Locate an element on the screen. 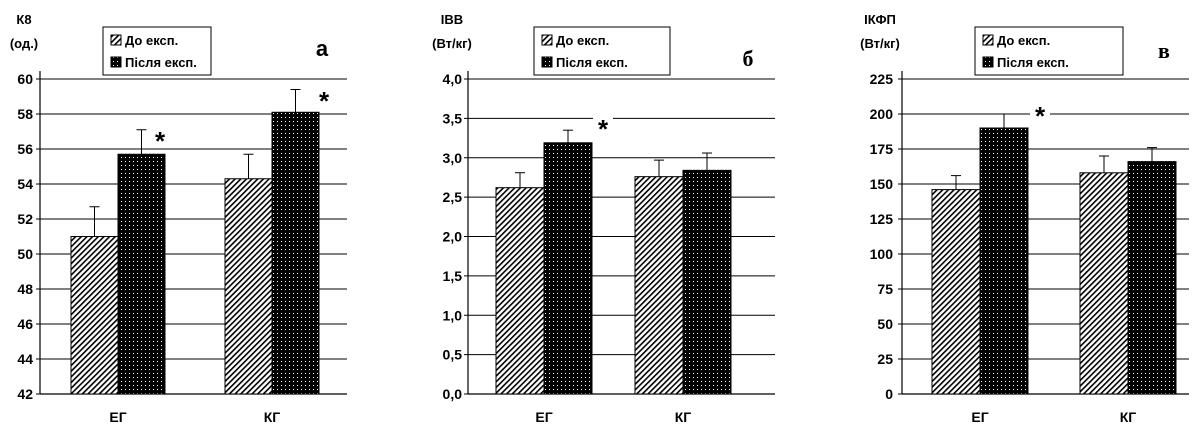 The height and width of the screenshot is (431, 1195). y-tick-label: 3,5 is located at coordinates (453, 118).